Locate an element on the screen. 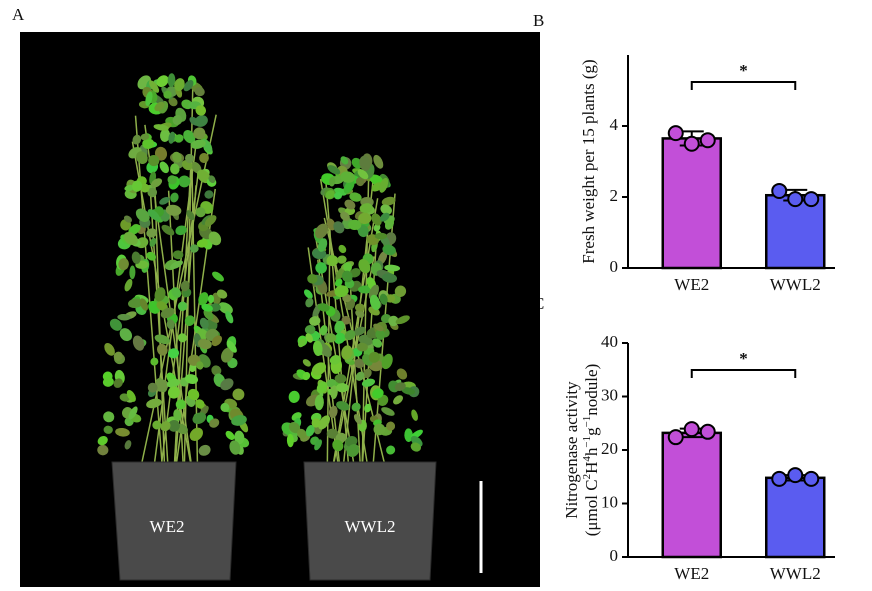 The image size is (872, 591). y-axis-label-part: (μmol C is located at coordinates (591, 507).